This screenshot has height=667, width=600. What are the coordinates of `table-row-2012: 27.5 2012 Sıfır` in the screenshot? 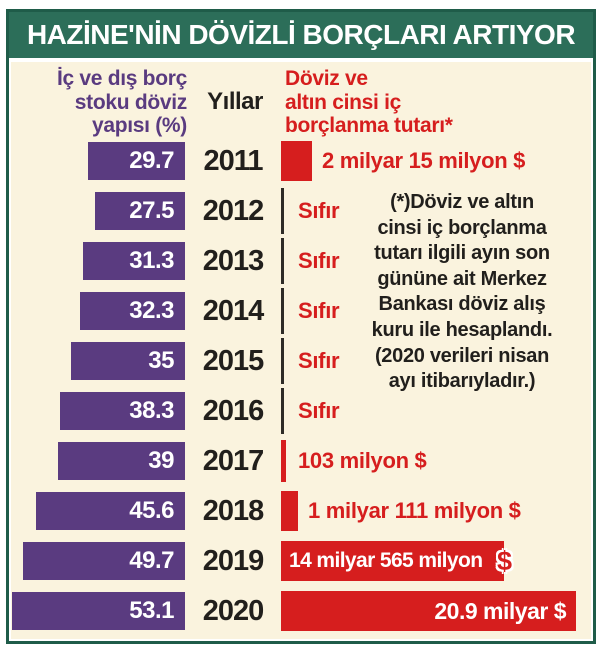 It's located at (301, 211).